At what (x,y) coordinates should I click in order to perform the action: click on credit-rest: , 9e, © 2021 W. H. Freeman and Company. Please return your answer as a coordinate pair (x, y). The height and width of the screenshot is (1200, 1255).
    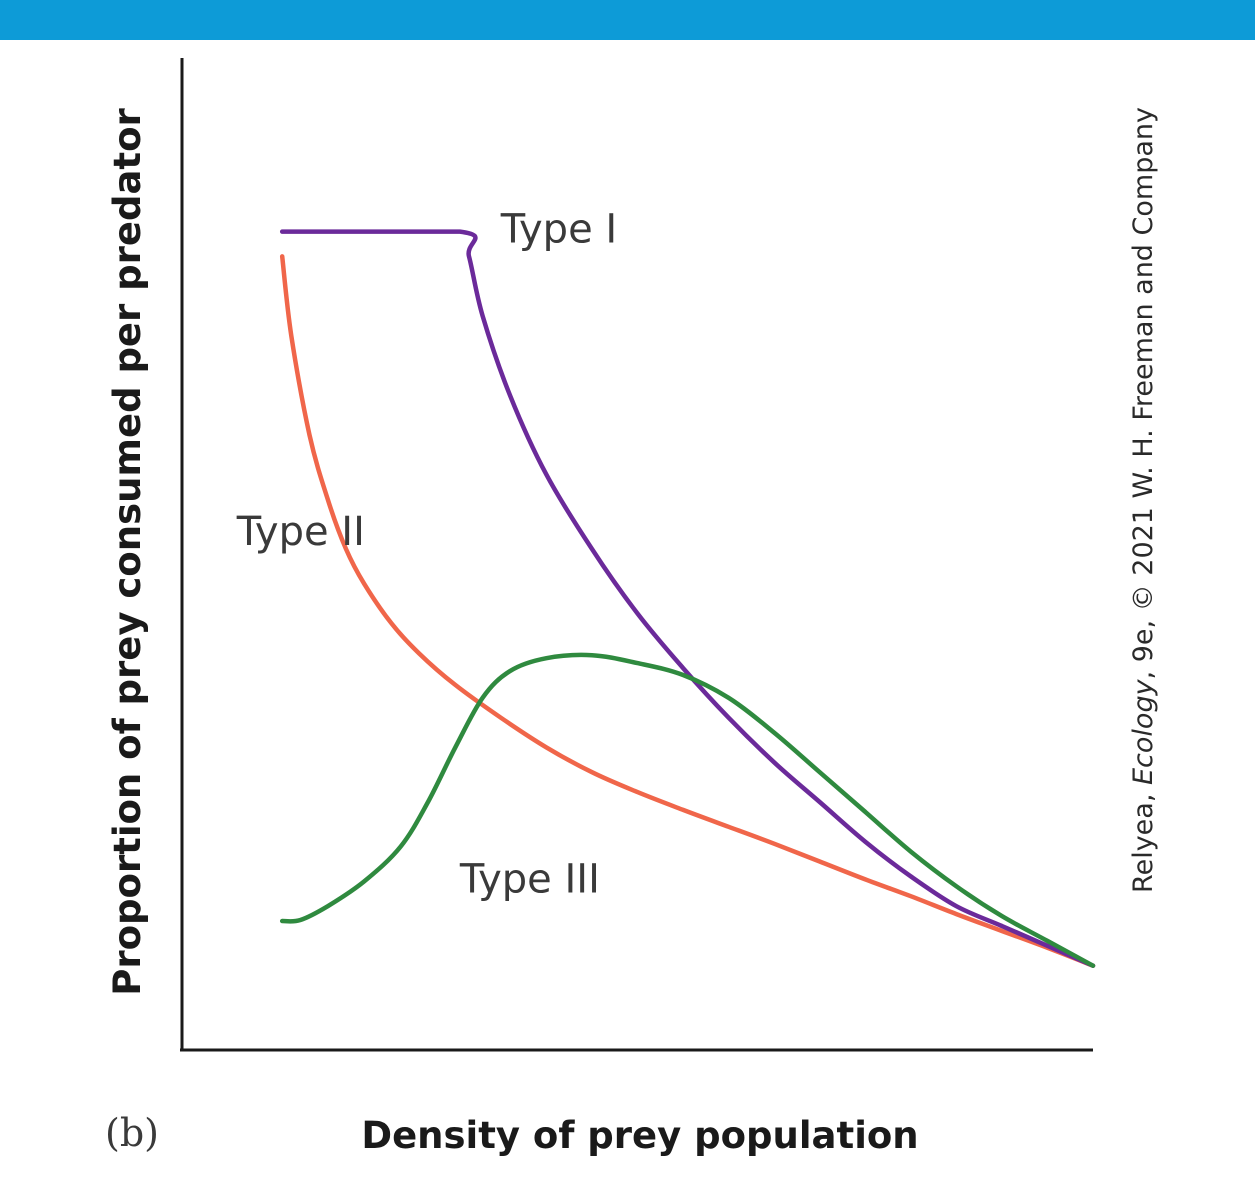
    Looking at the image, I should click on (1143, 393).